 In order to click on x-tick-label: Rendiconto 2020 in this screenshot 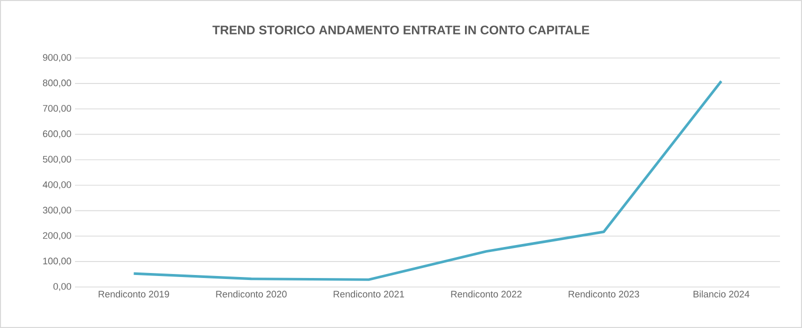, I will do `click(251, 294)`.